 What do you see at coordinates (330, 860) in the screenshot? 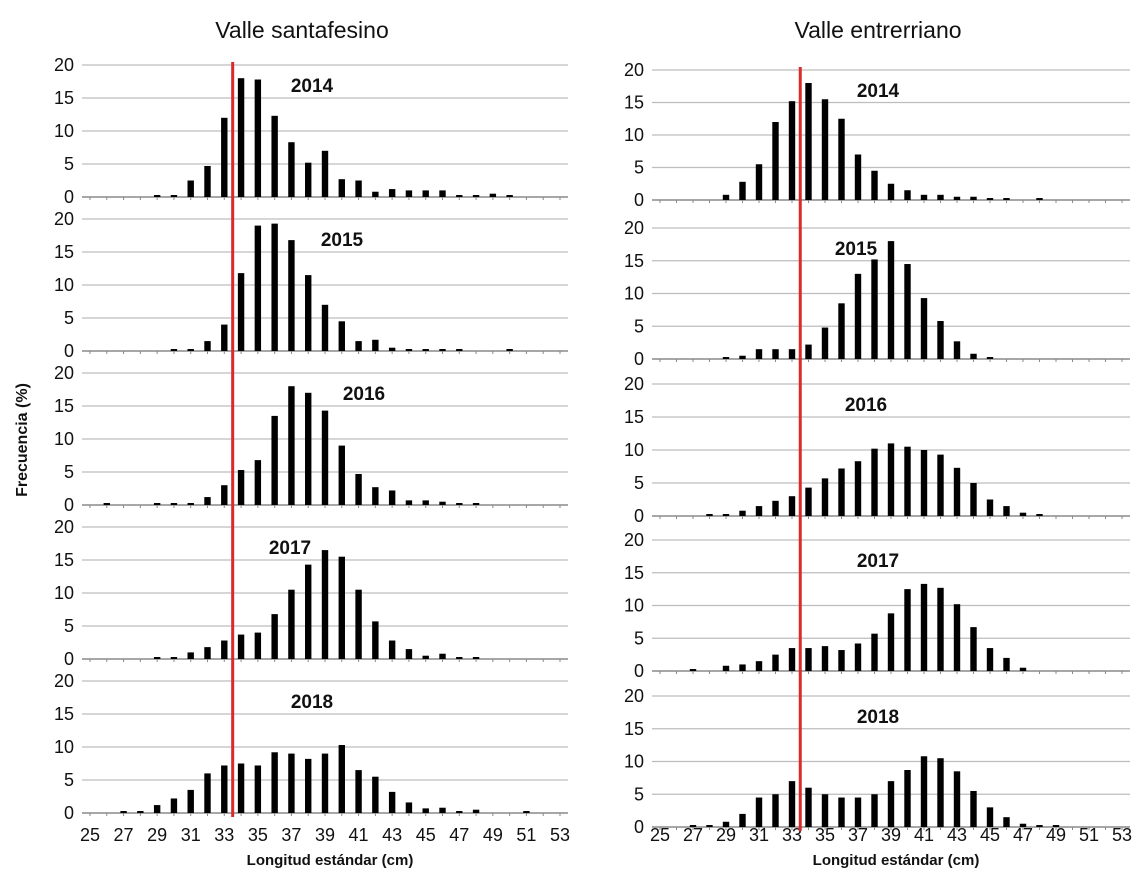
I see `x-axis-label: Longitud estándar (cm)` at bounding box center [330, 860].